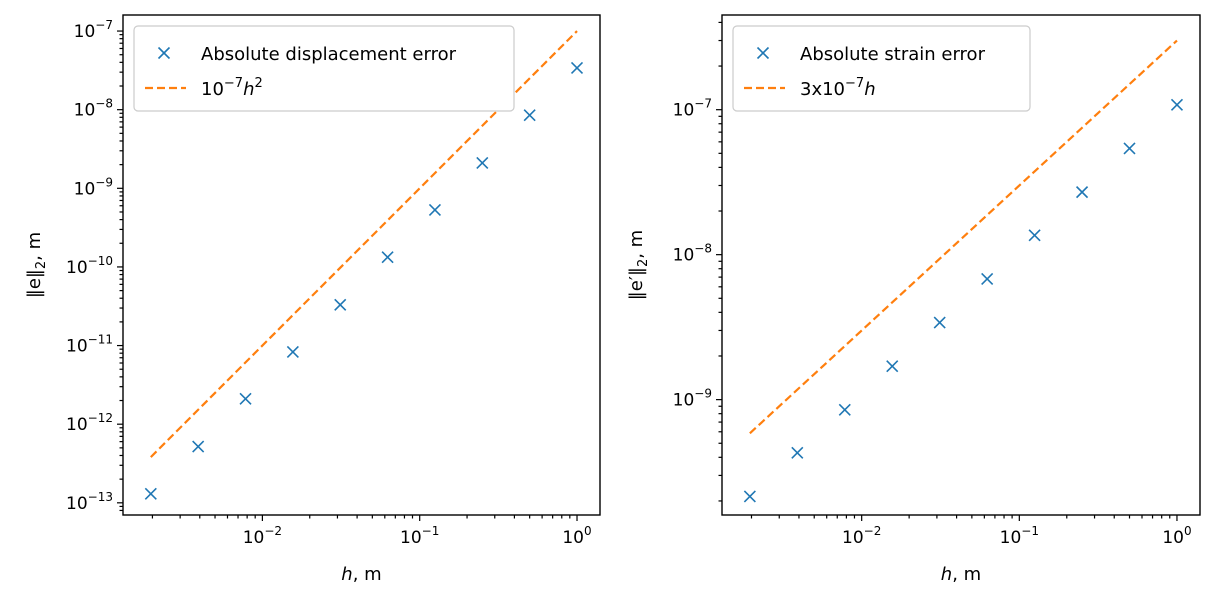 This screenshot has height=600, width=1215. I want to click on legend-label-series: Absolute strain error, so click(893, 54).